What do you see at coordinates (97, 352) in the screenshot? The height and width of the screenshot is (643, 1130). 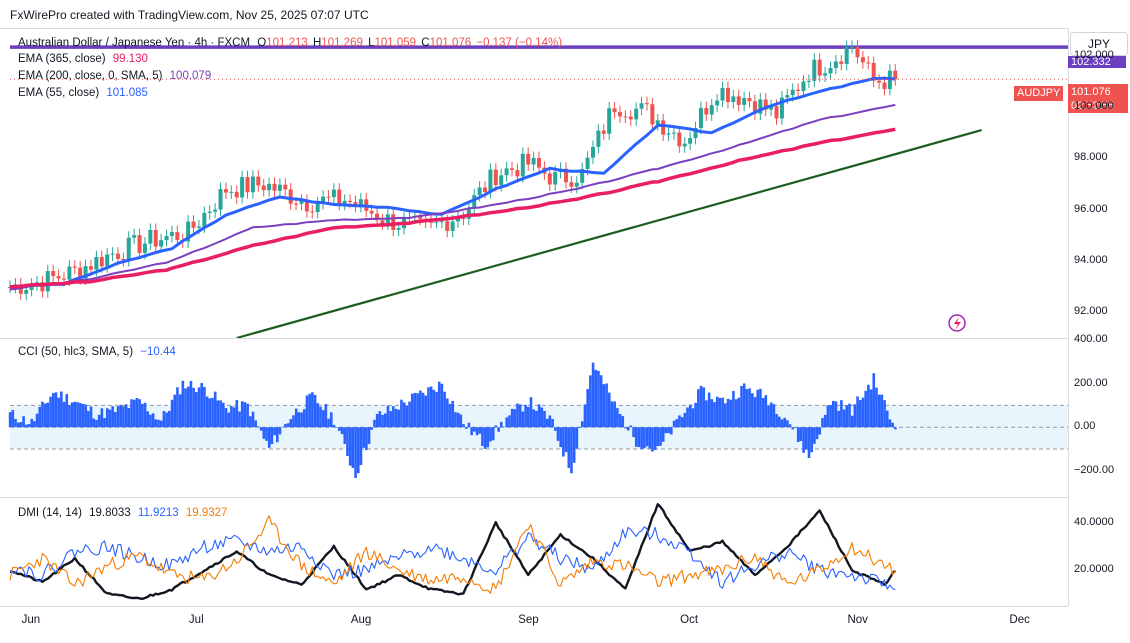 I see `cci-legend: CCI (50, hlc3, SMA, 5) −10.44` at bounding box center [97, 352].